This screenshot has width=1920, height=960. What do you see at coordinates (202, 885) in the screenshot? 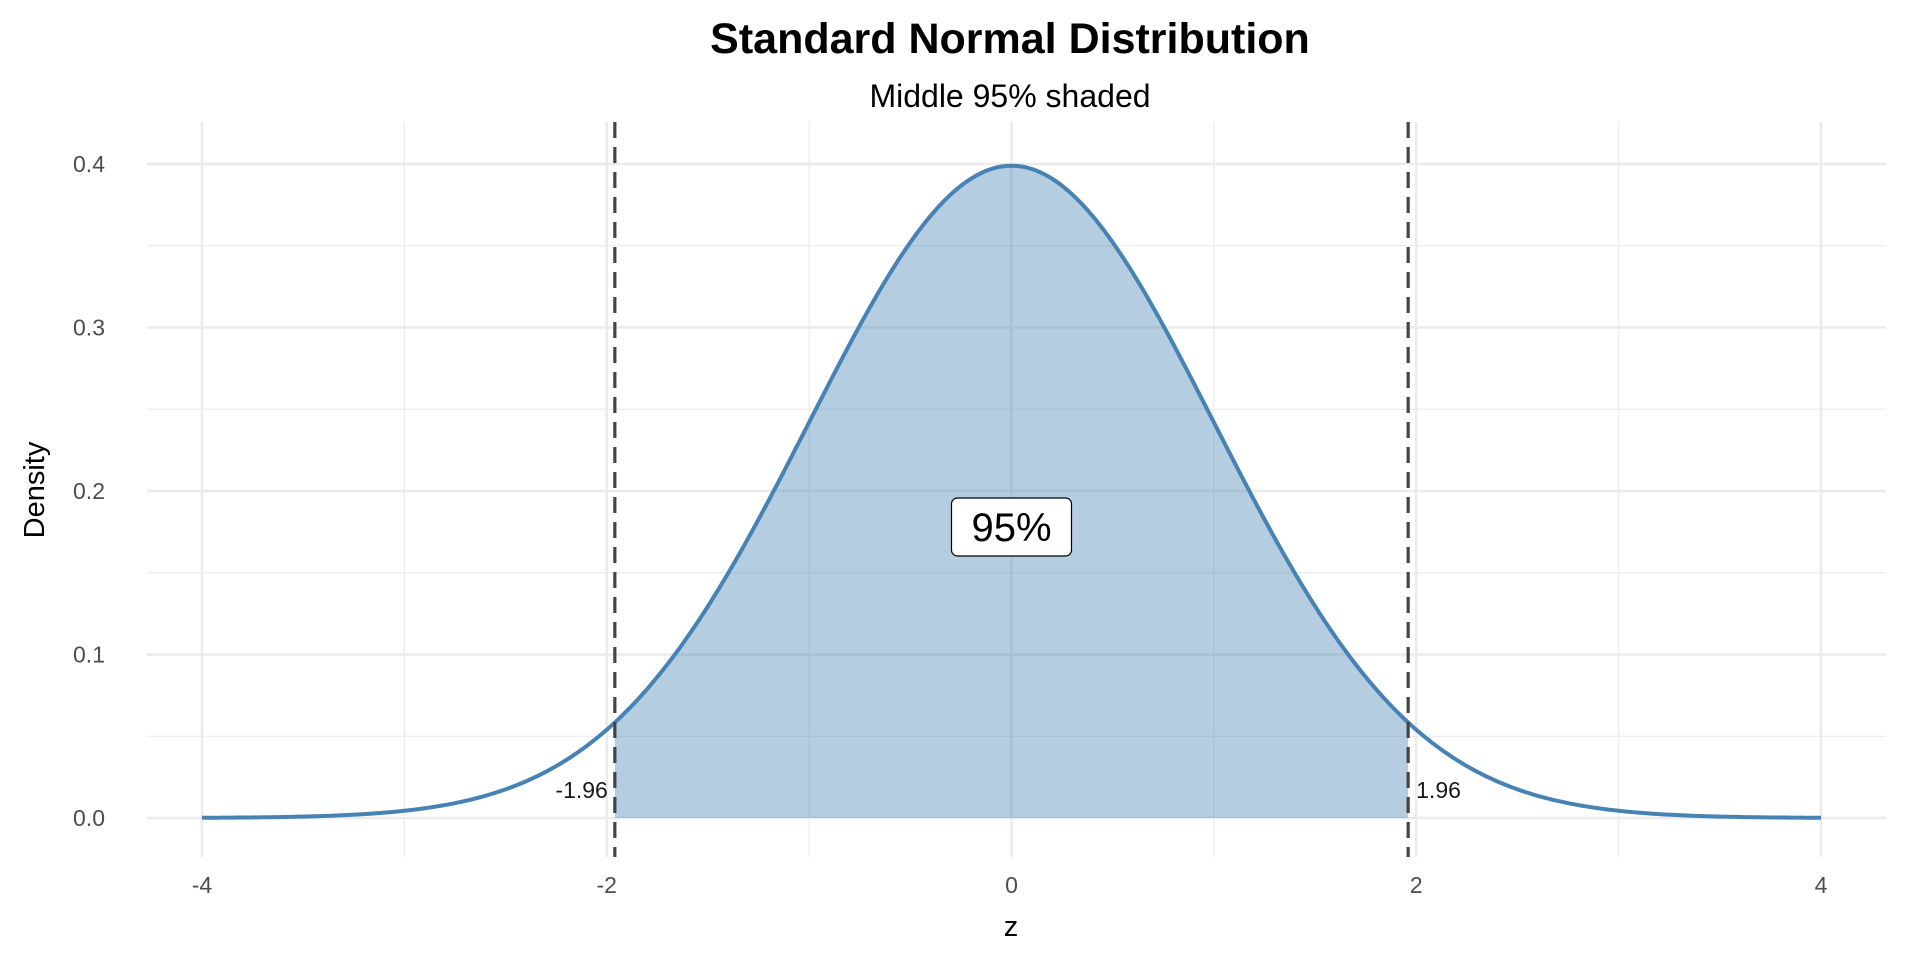
I see `x-tick-label: -4` at bounding box center [202, 885].